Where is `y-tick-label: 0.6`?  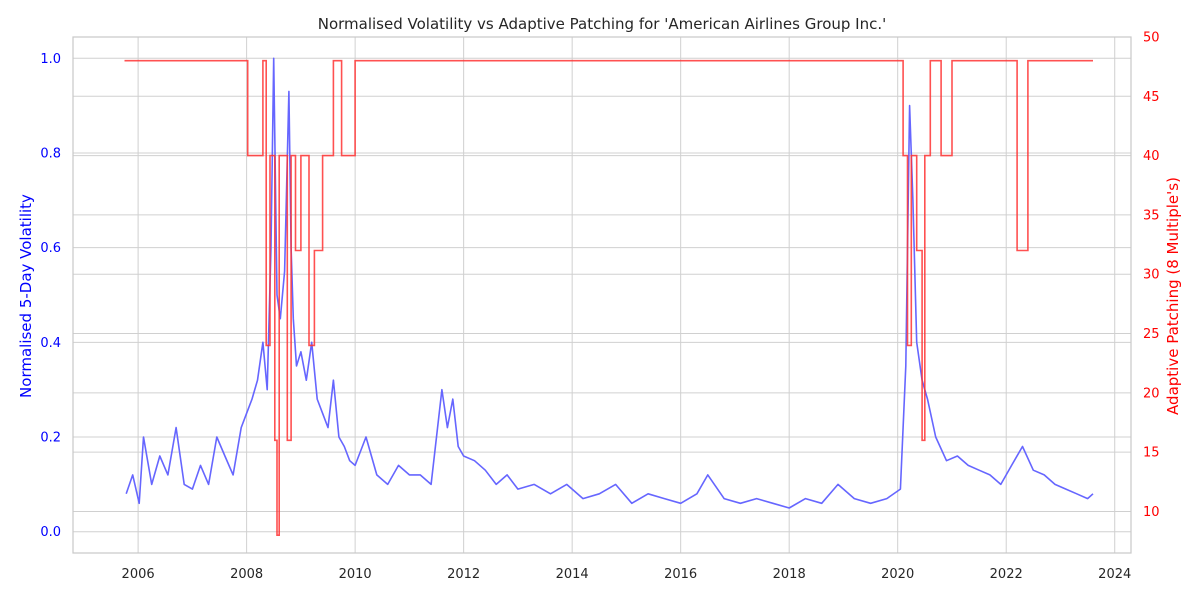 y-tick-label: 0.6 is located at coordinates (50, 248).